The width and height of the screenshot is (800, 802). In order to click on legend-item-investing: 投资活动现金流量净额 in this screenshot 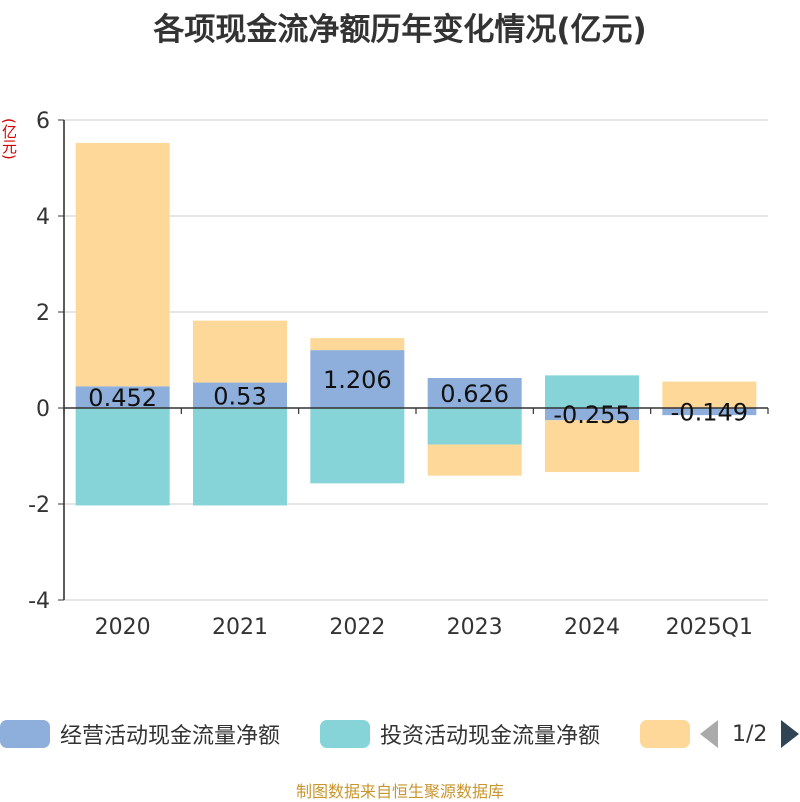, I will do `click(460, 734)`.